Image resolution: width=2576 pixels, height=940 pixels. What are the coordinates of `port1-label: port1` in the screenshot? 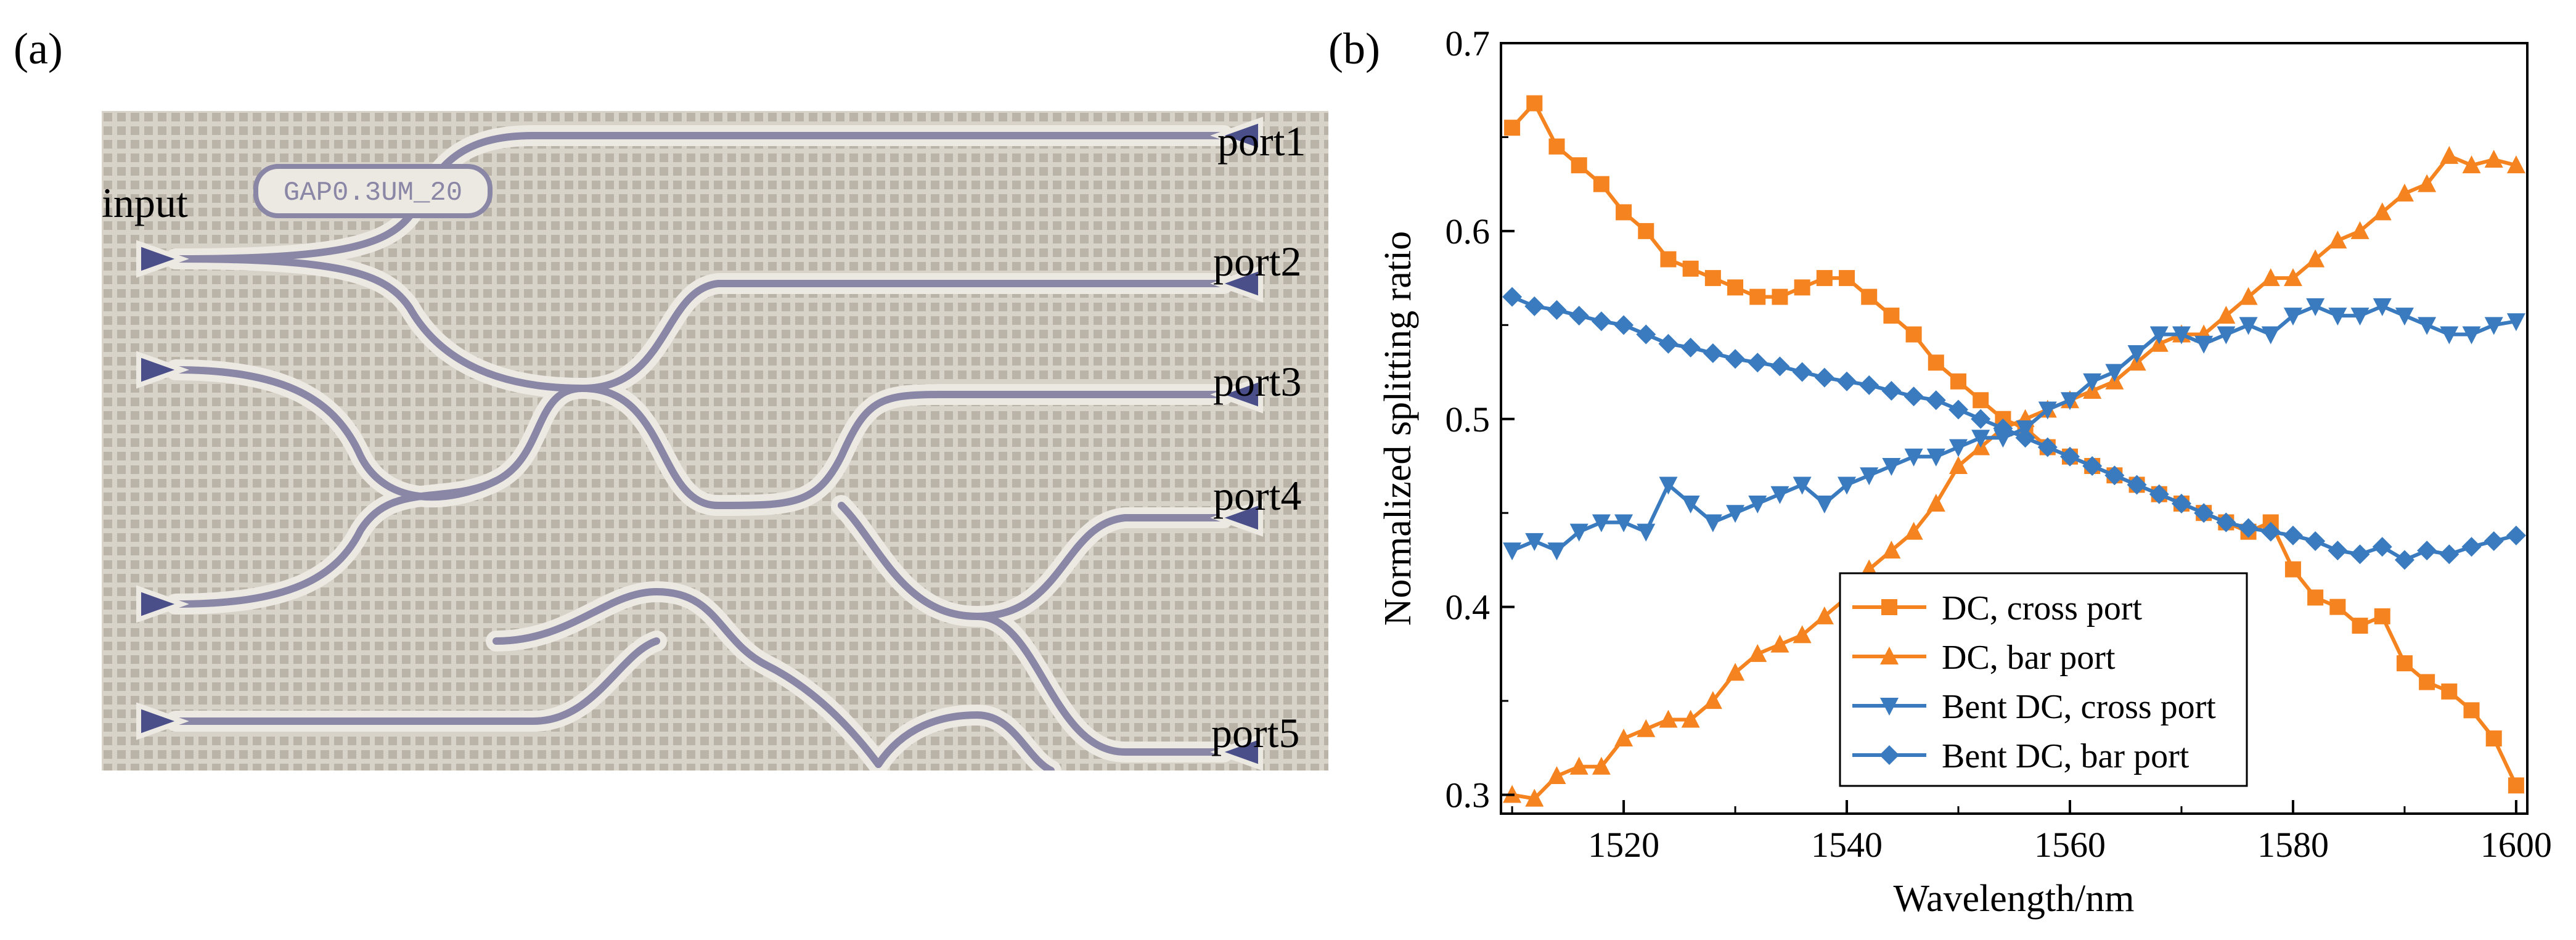 It's located at (1261, 141).